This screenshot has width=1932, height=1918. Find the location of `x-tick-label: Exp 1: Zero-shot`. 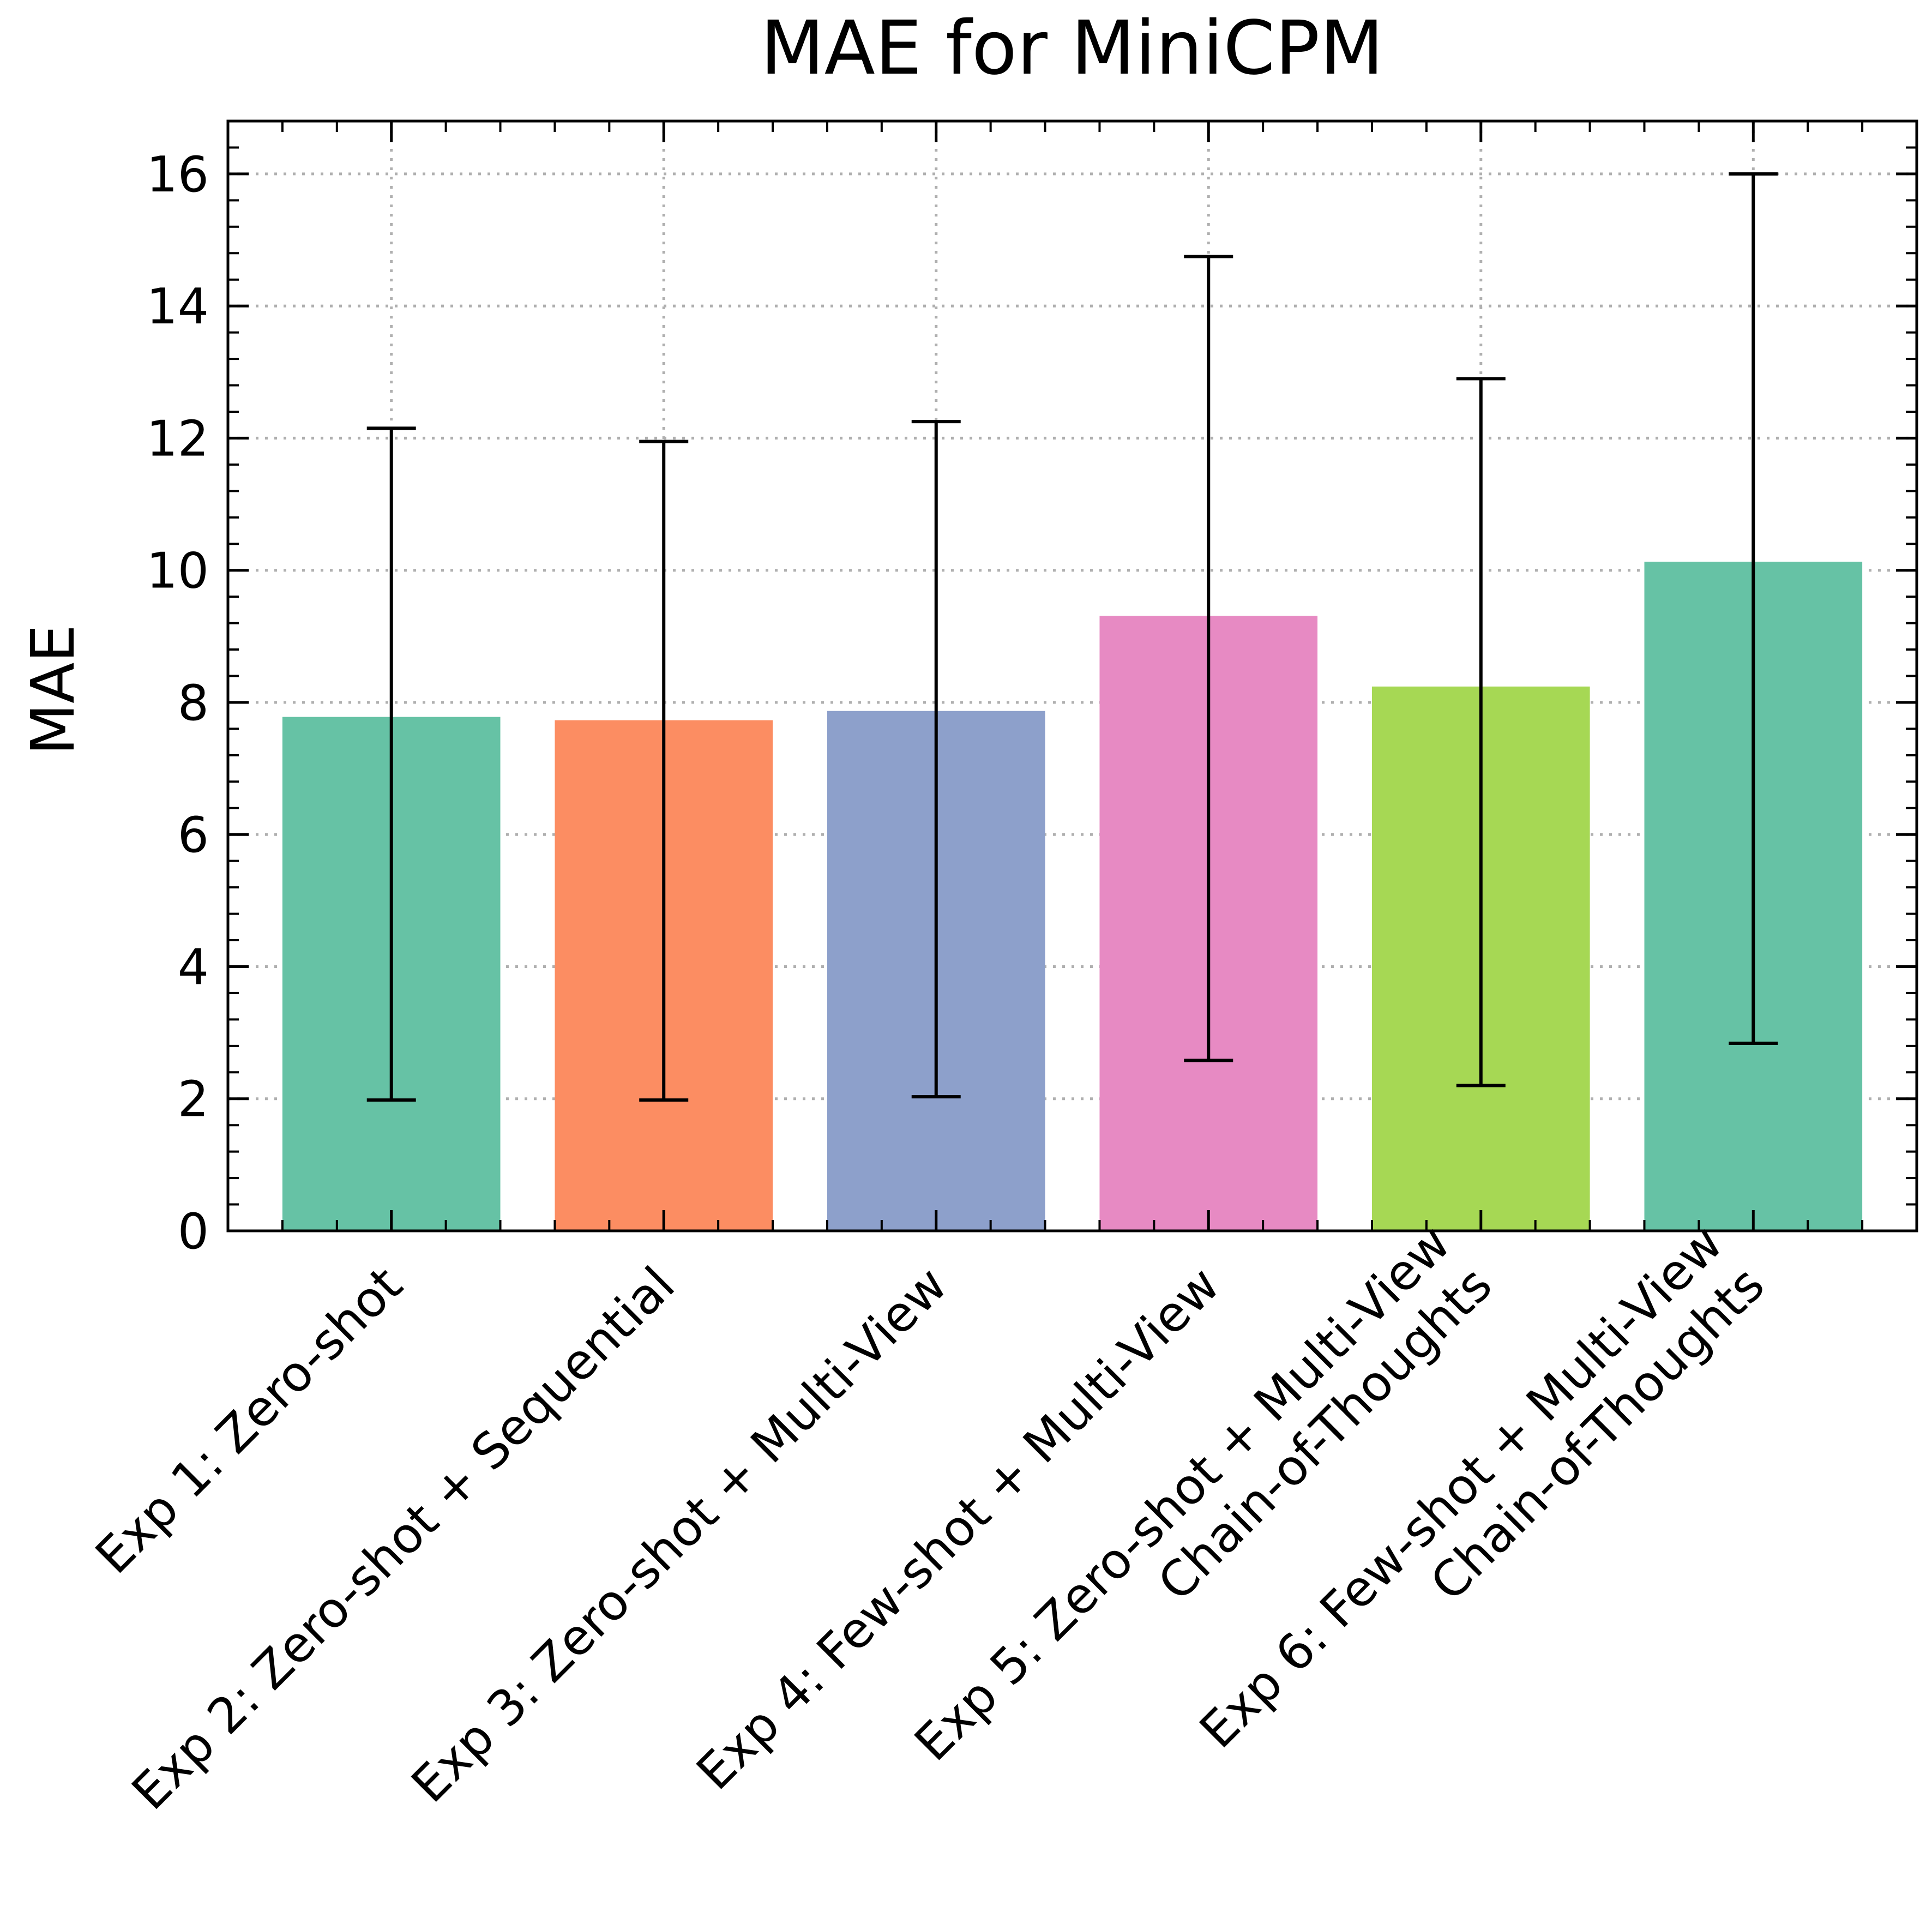

x-tick-label: Exp 1: Zero-shot is located at coordinates (249, 1420).